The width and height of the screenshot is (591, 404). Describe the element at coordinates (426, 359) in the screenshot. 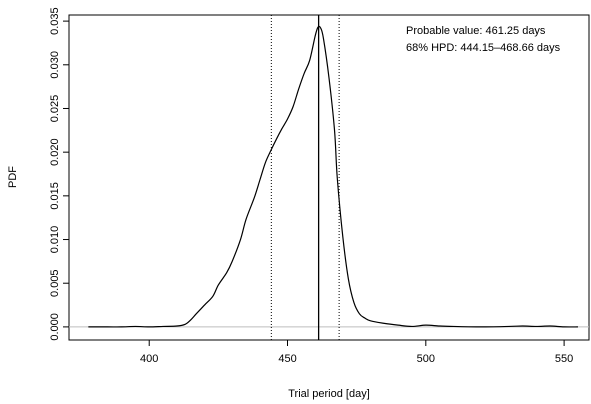

I see `x-tick-label: 500` at that location.